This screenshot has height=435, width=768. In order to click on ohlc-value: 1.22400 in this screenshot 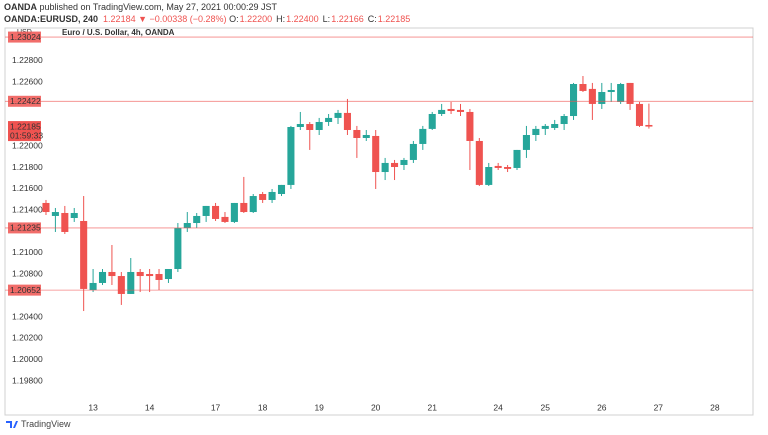, I will do `click(302, 19)`.